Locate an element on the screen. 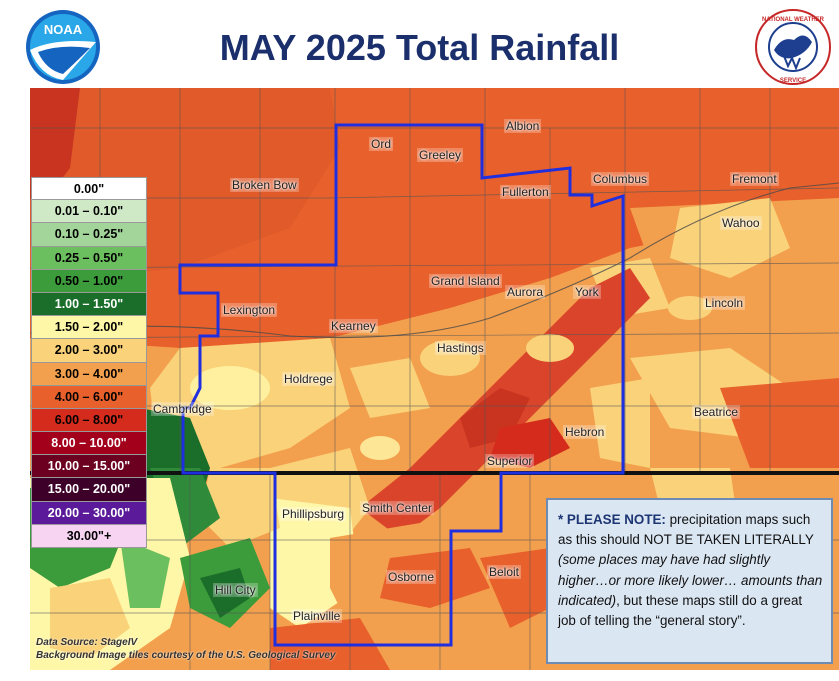  city-label-cambridge: Cambridge is located at coordinates (182, 409).